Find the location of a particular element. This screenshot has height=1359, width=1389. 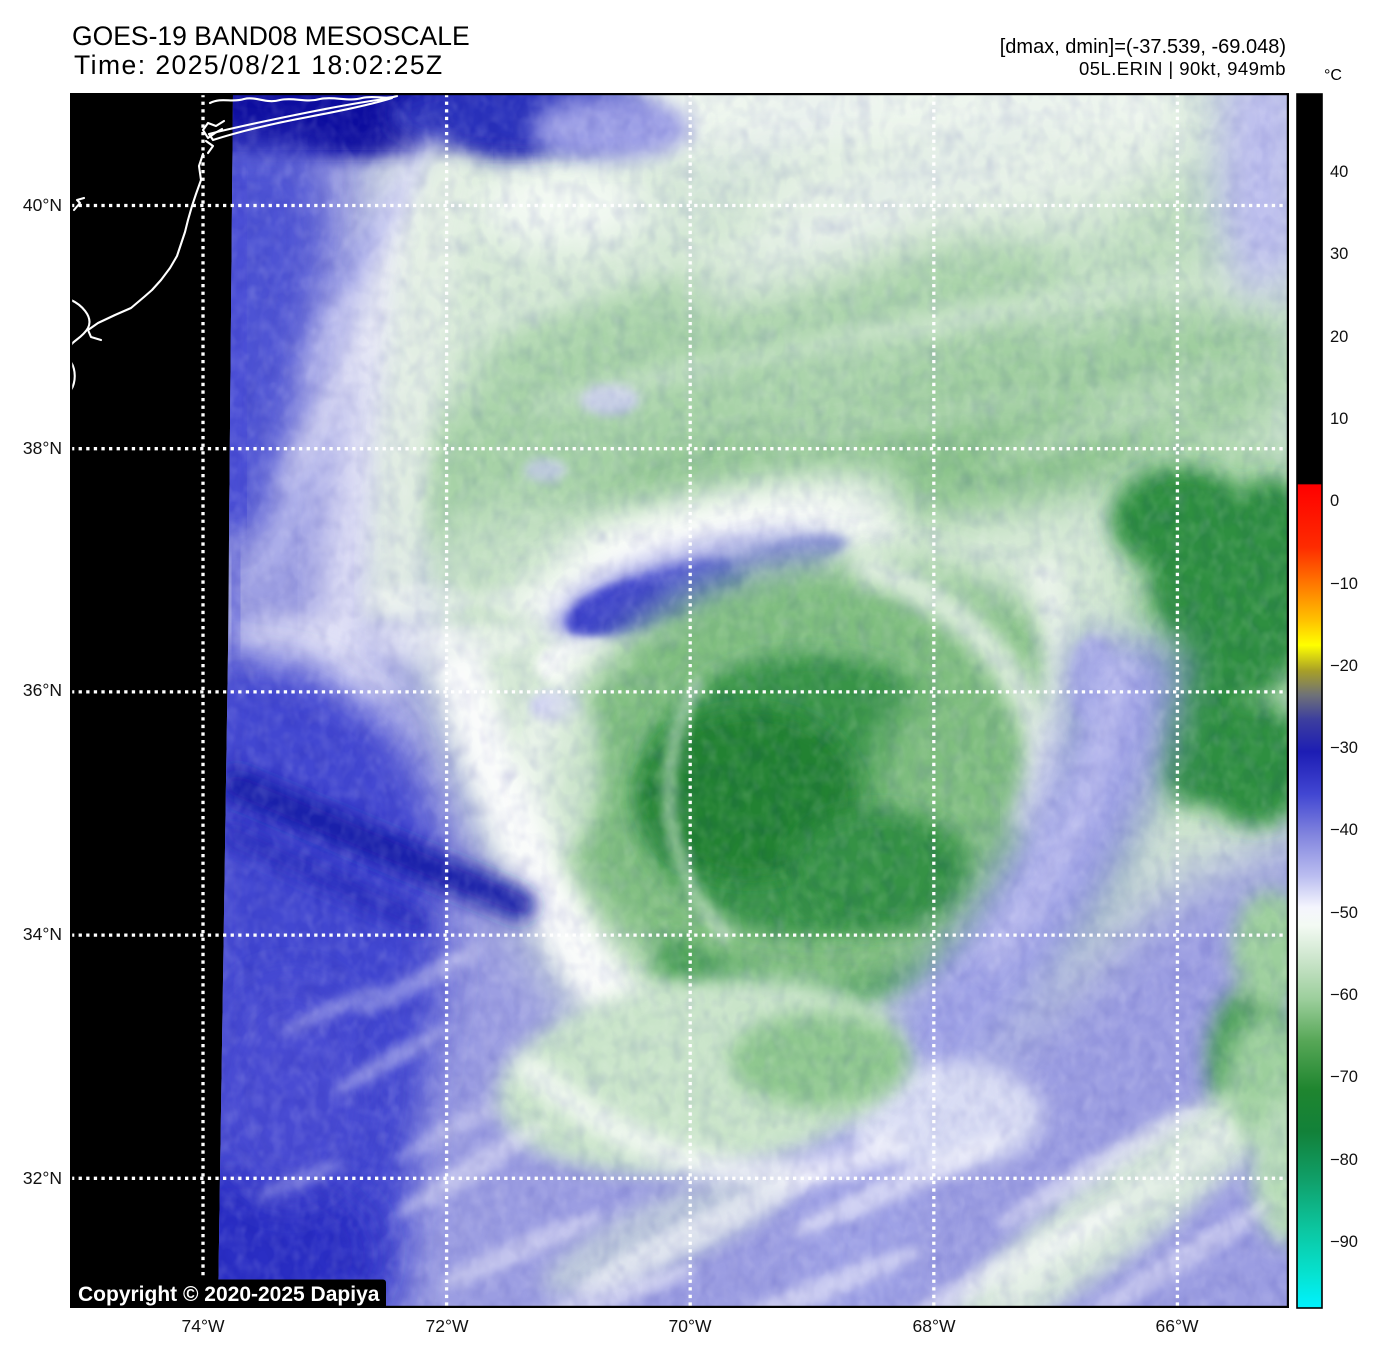

svg-text: Copyright © 2020-2025 Dapiya is located at coordinates (229, 1294).